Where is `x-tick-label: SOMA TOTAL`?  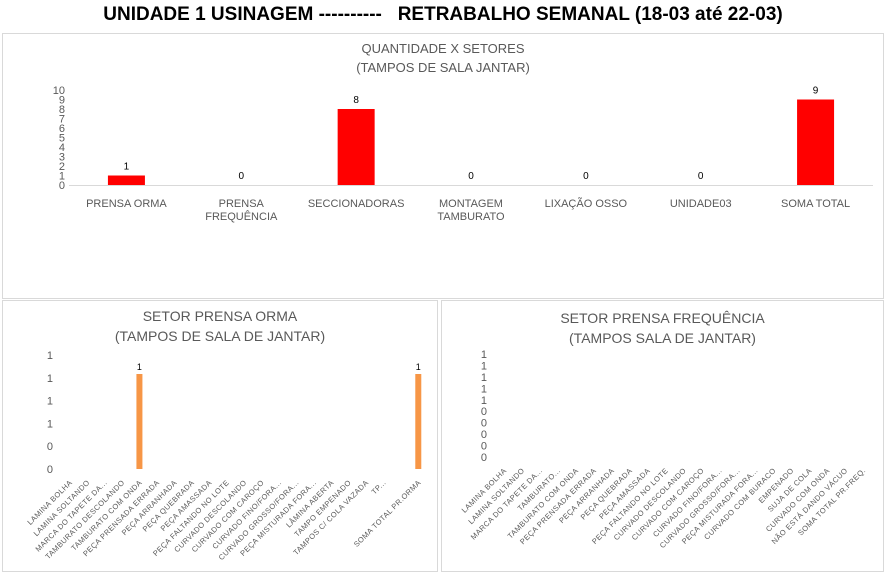
x-tick-label: SOMA TOTAL is located at coordinates (815, 204).